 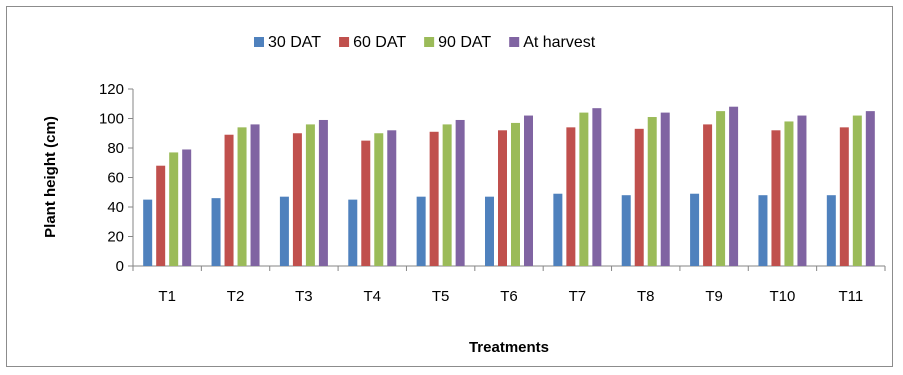 What do you see at coordinates (294, 42) in the screenshot?
I see `legend-label: 30 DAT` at bounding box center [294, 42].